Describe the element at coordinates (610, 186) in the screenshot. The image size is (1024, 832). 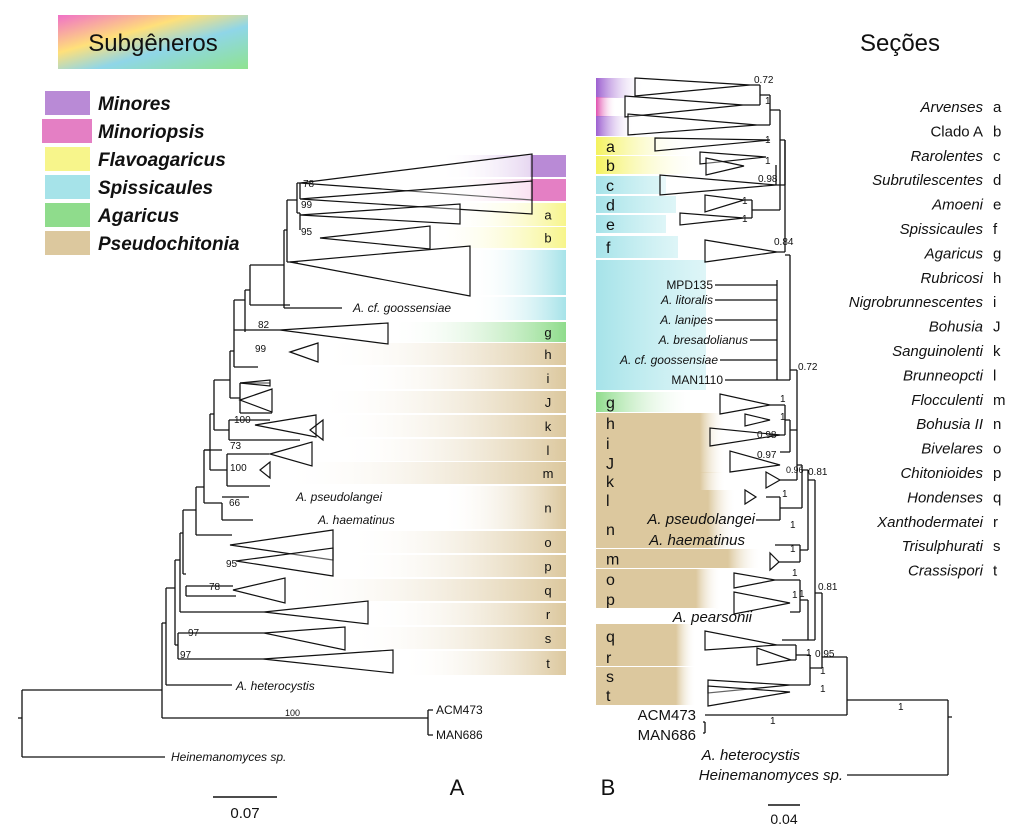
I see `tree-b-band-letter: c` at that location.